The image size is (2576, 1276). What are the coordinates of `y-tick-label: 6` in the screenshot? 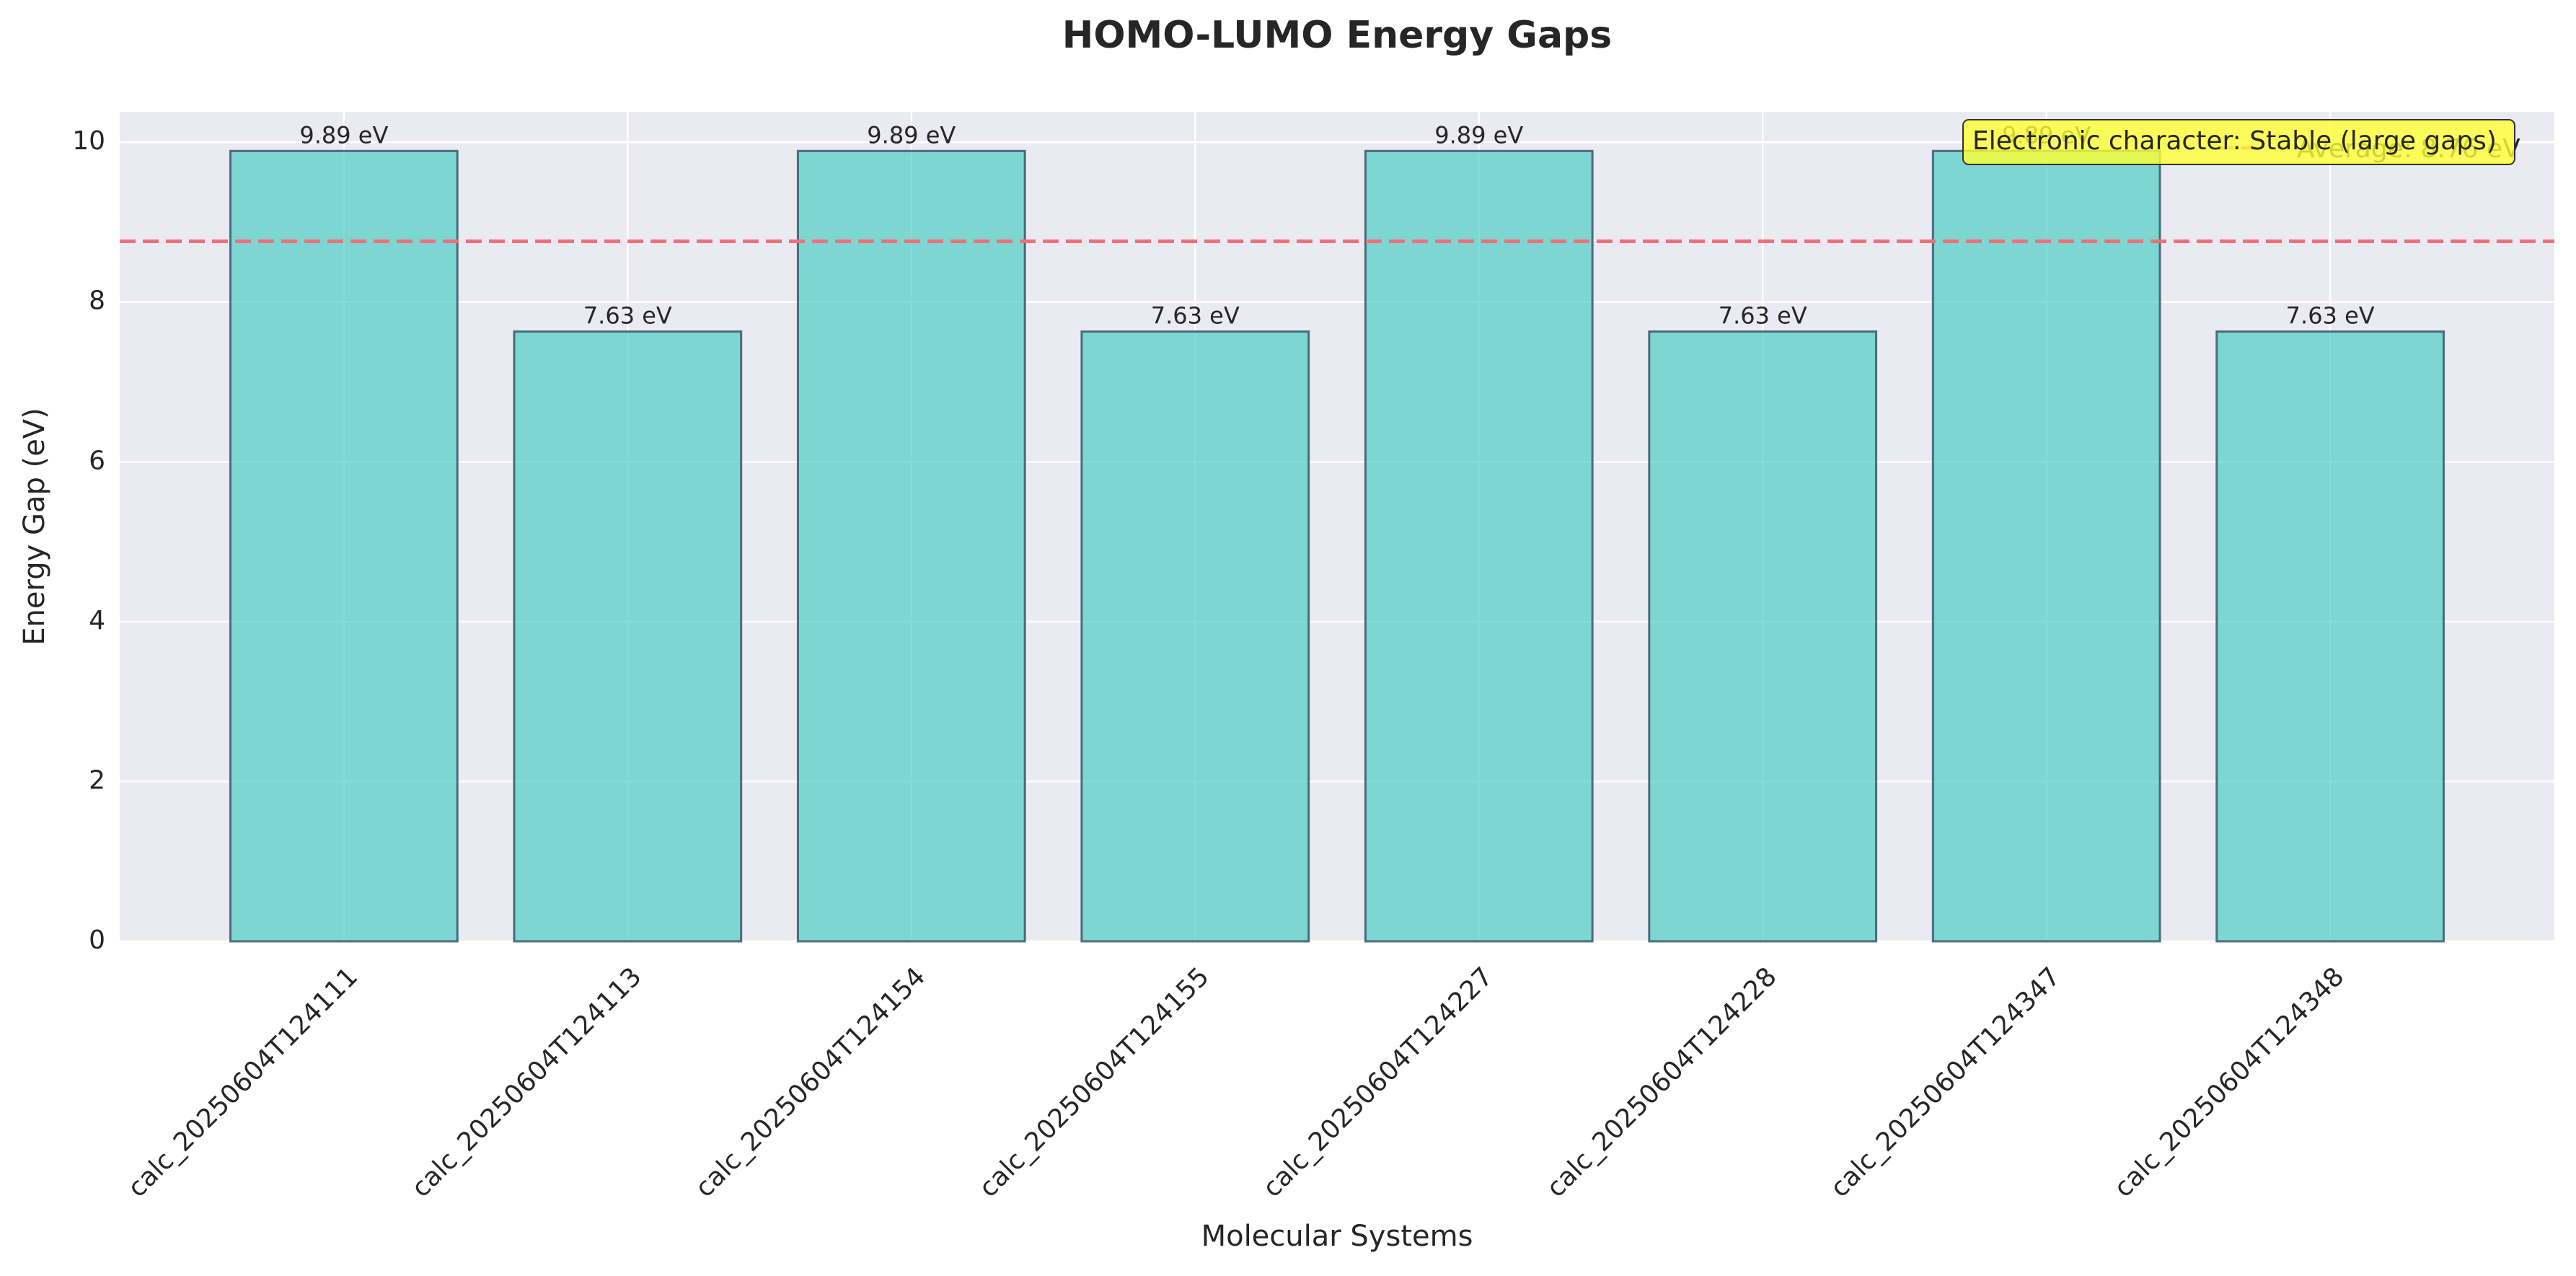 It's located at (97, 461).